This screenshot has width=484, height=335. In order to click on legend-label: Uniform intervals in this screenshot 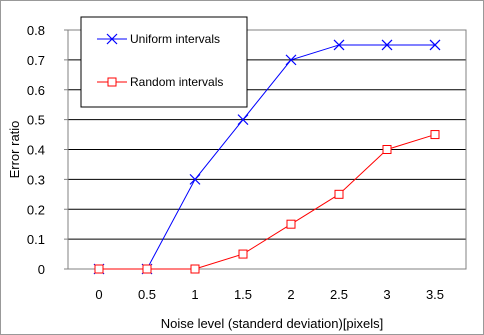, I will do `click(175, 39)`.